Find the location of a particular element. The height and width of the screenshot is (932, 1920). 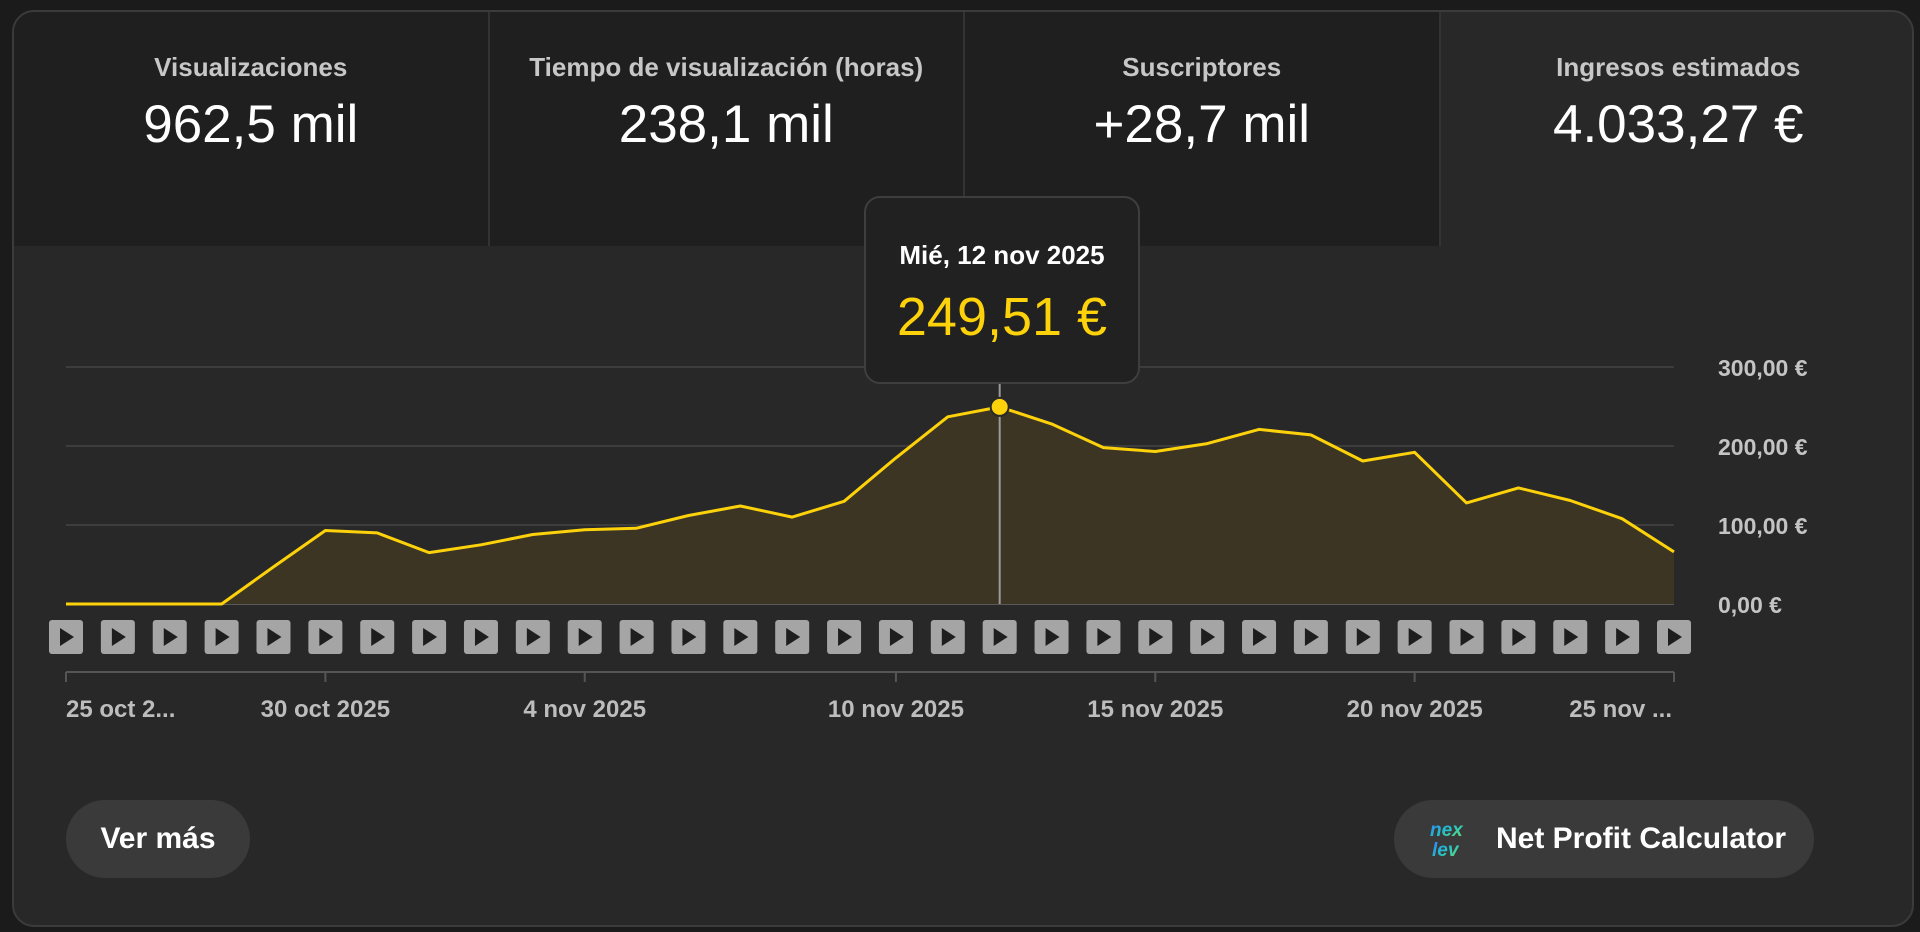

svg-text: nex is located at coordinates (1447, 830).